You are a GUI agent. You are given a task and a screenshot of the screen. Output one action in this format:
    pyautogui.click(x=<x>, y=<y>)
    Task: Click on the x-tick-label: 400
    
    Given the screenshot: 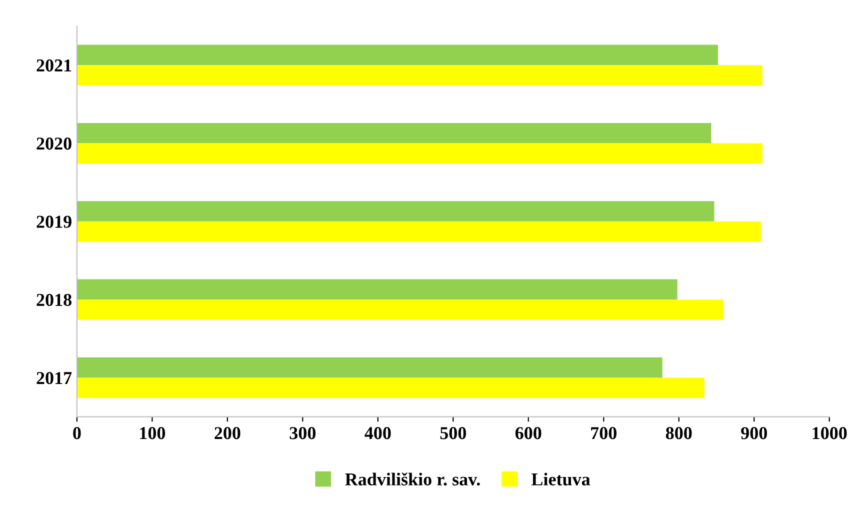 What is the action you would take?
    pyautogui.click(x=377, y=433)
    